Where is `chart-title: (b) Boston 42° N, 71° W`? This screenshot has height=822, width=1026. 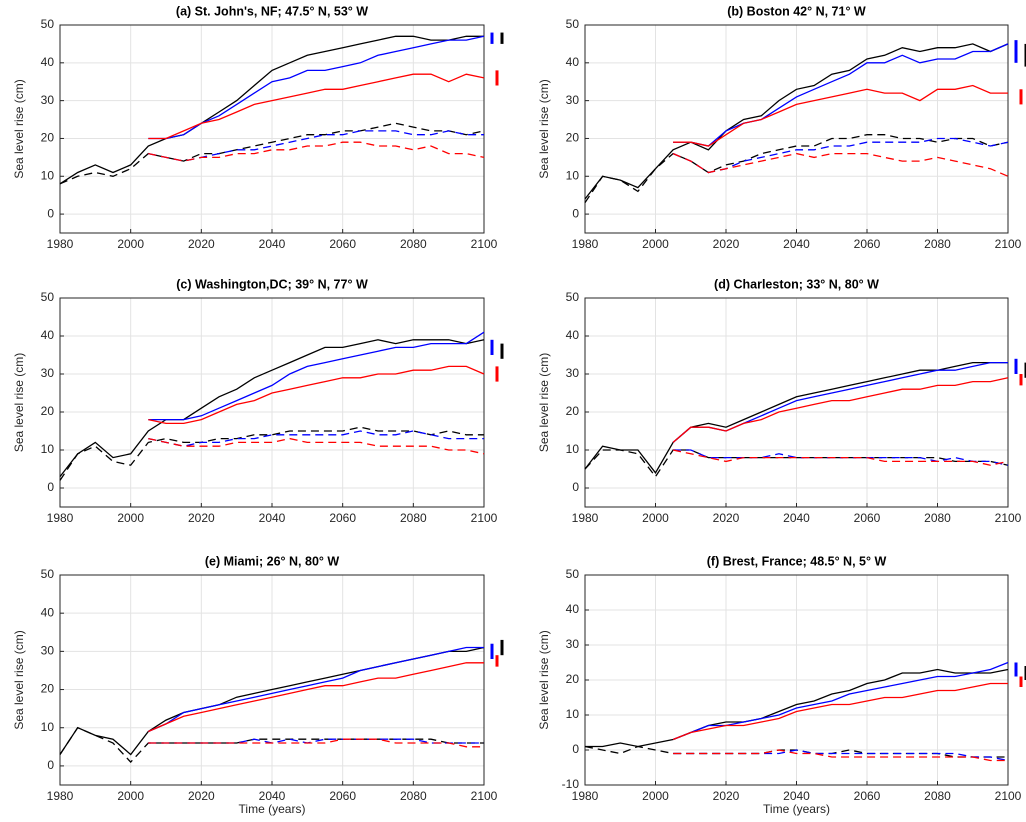
chart-title: (b) Boston 42° N, 71° W is located at coordinates (796, 11).